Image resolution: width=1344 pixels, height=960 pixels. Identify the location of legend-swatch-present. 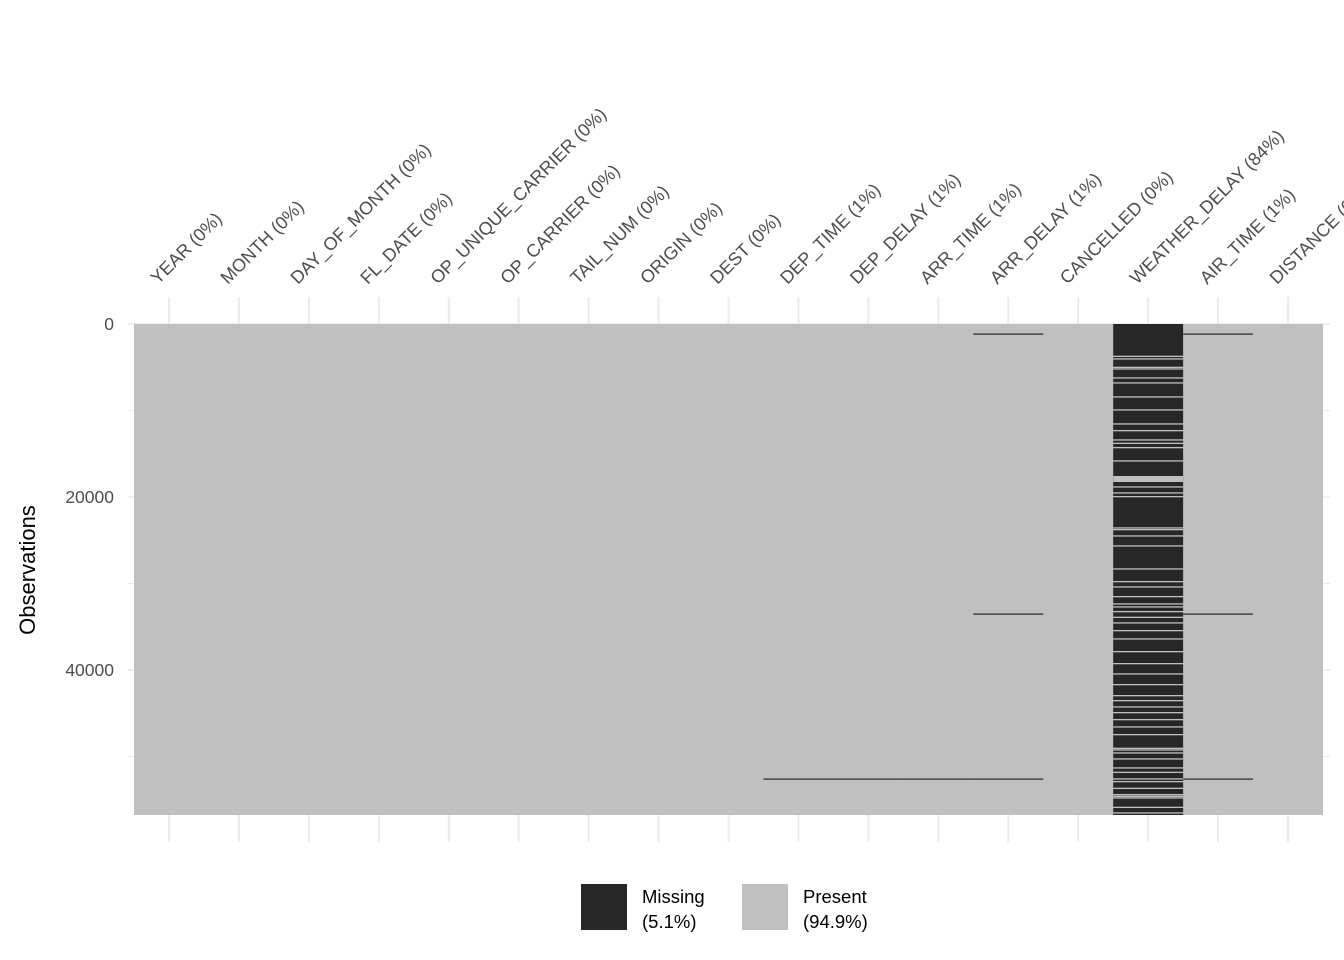
(765, 907).